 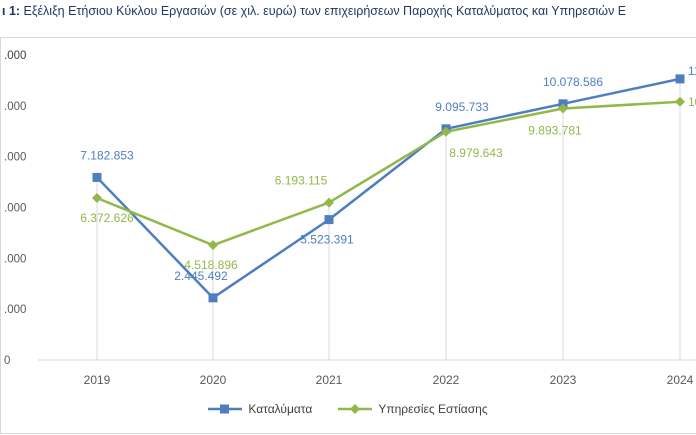 What do you see at coordinates (680, 380) in the screenshot?
I see `x-tick-label: 2024` at bounding box center [680, 380].